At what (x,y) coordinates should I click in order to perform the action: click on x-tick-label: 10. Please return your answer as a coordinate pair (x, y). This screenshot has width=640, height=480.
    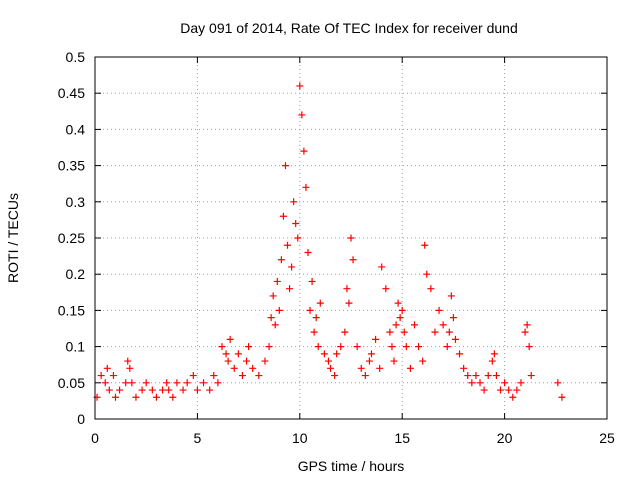
    Looking at the image, I should click on (300, 438).